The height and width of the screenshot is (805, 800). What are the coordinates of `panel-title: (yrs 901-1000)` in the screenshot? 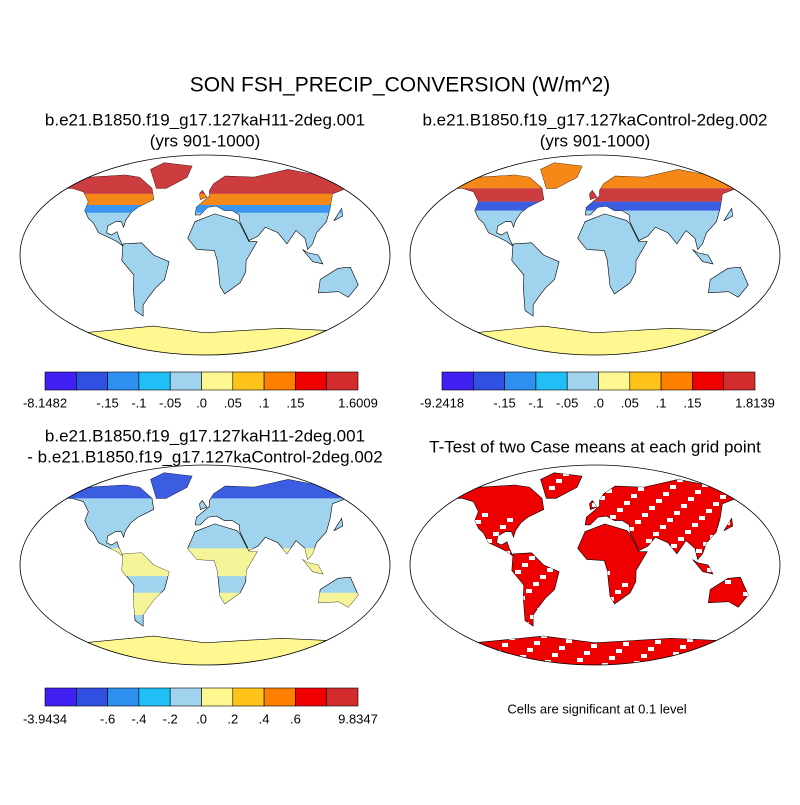 It's located at (595, 140).